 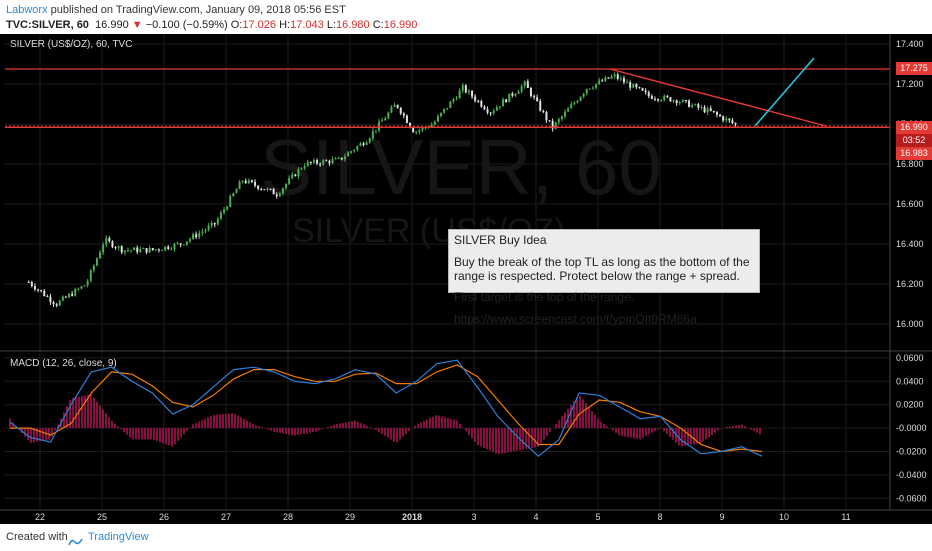 What do you see at coordinates (71, 44) in the screenshot?
I see `main-legend: SILVER (US$/OZ), 60, TVC` at bounding box center [71, 44].